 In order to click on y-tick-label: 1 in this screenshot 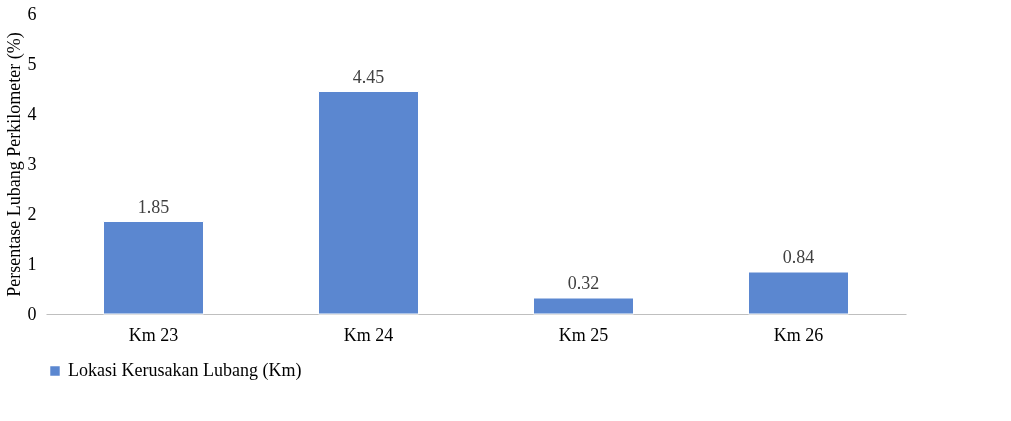, I will do `click(32, 263)`.